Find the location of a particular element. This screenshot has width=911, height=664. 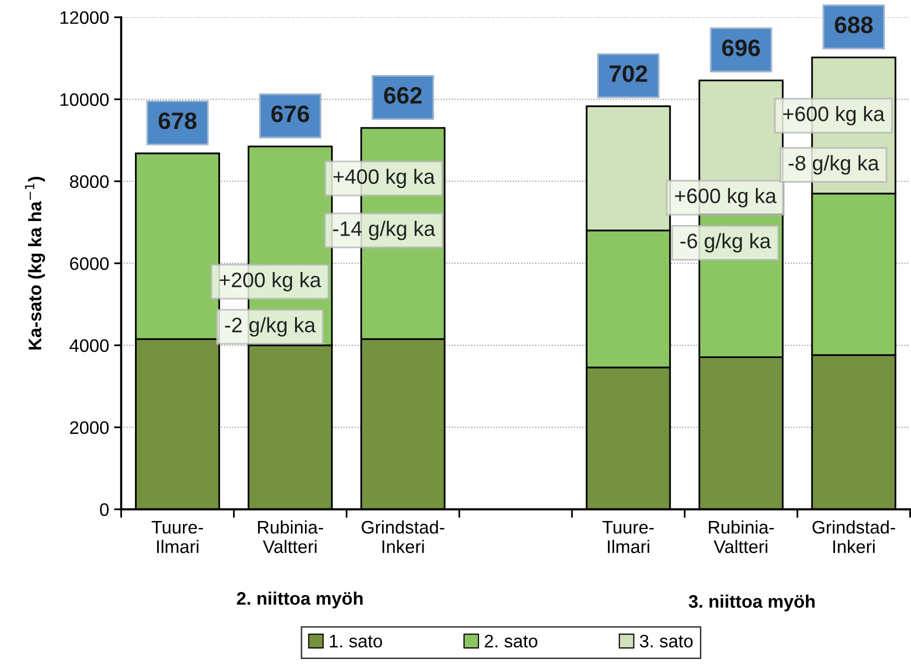

y-axis-title: Ka-sato (kg ka ha$^{−1}$) is located at coordinates (35, 263).